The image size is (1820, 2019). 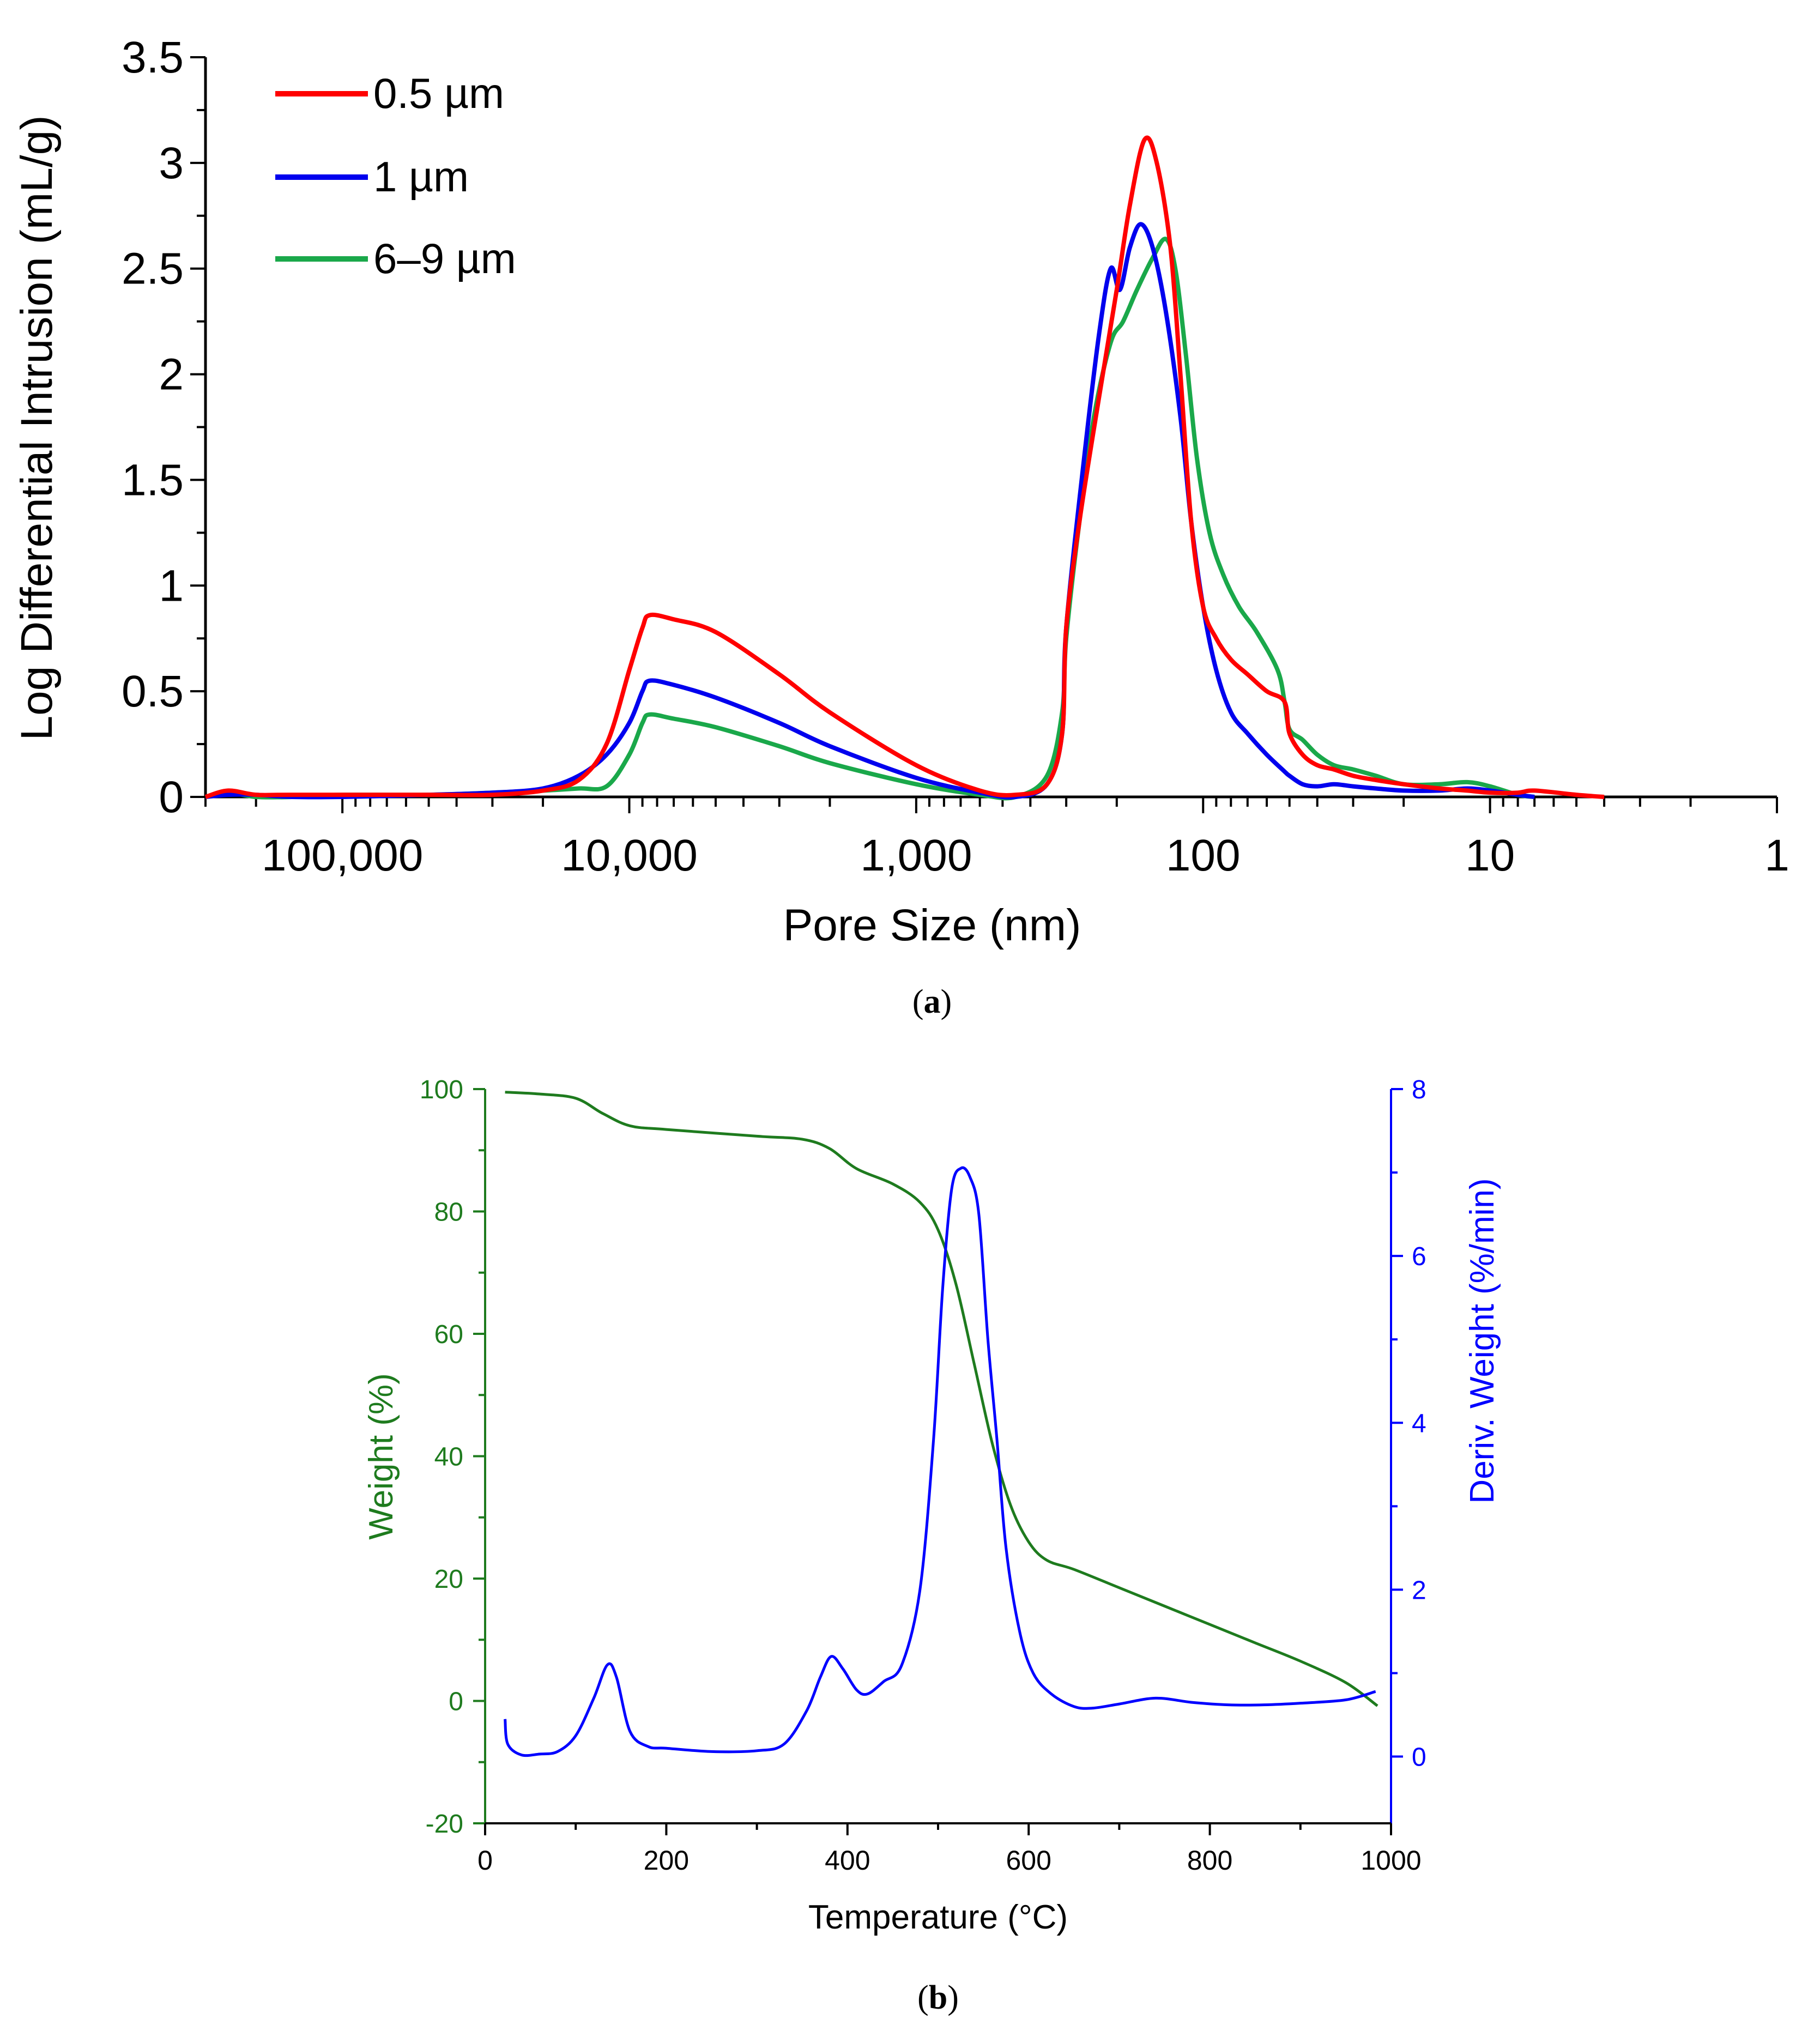 I want to click on legend-label: 1 µm, so click(x=421, y=177).